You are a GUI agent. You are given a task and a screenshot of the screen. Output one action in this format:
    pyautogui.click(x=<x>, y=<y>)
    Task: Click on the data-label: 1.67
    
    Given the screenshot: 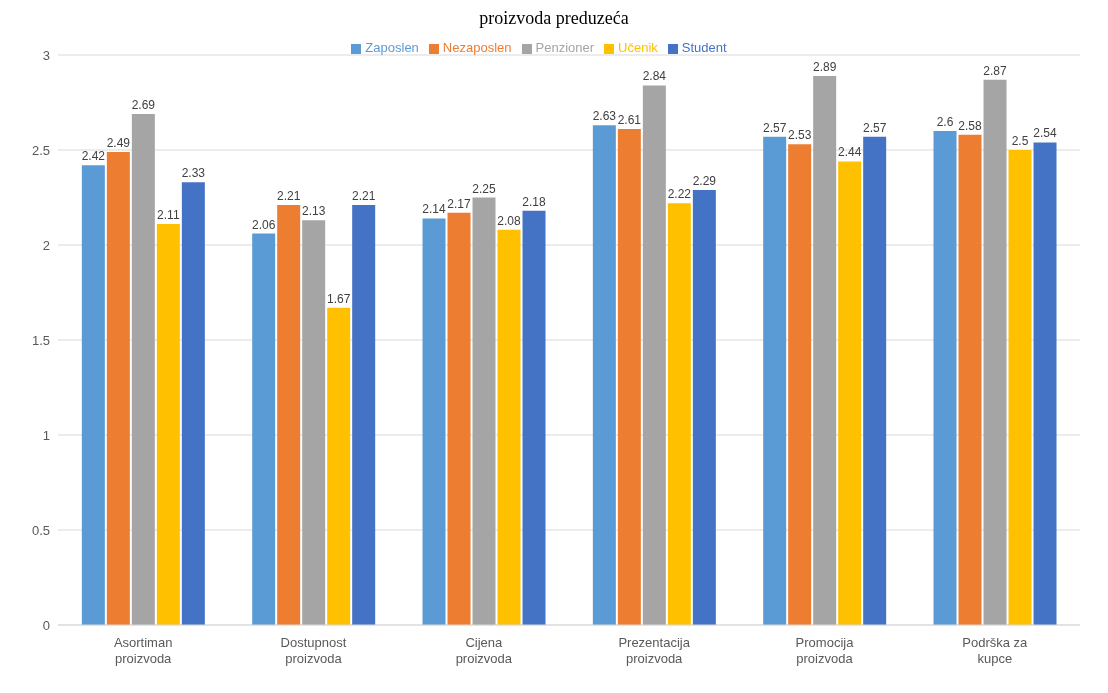 What is the action you would take?
    pyautogui.click(x=339, y=298)
    